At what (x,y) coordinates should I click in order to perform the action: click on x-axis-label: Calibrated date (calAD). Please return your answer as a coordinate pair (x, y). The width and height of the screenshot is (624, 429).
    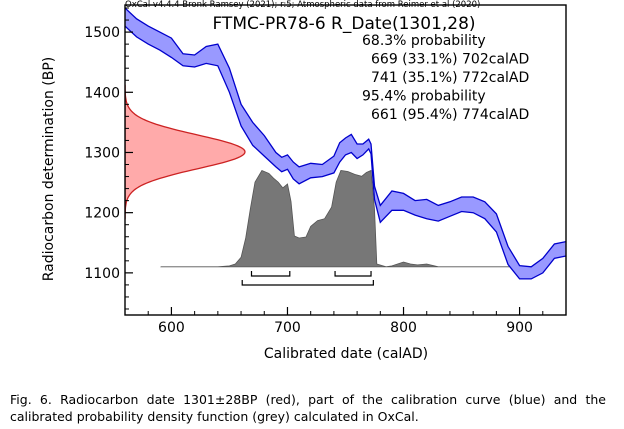
    Looking at the image, I should click on (346, 354).